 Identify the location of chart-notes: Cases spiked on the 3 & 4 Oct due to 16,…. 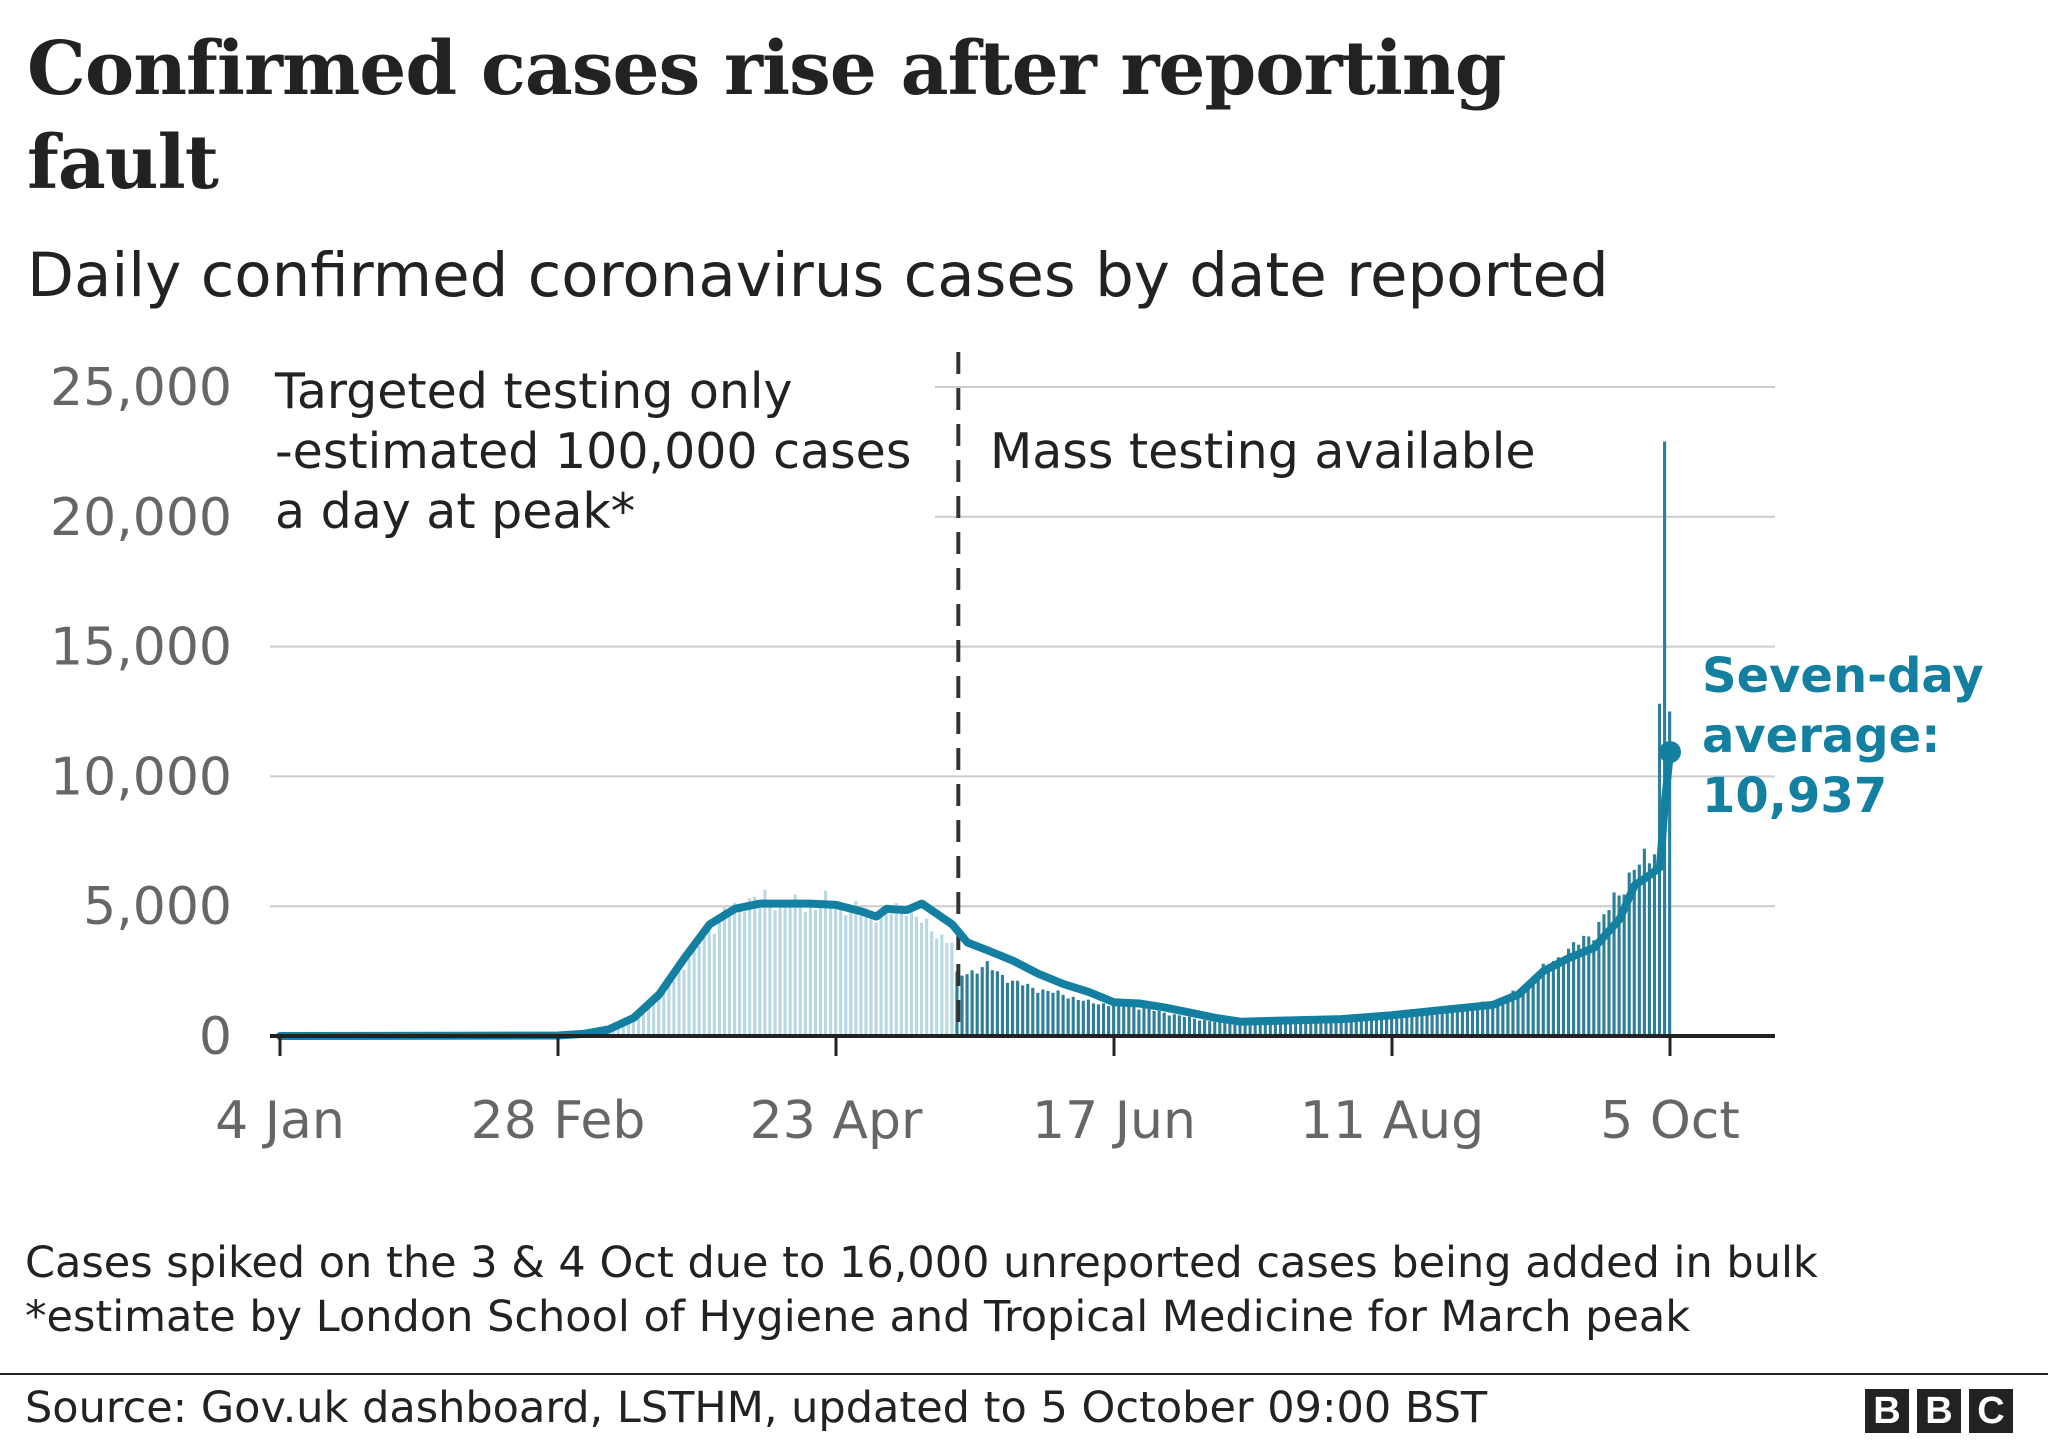
(921, 1290).